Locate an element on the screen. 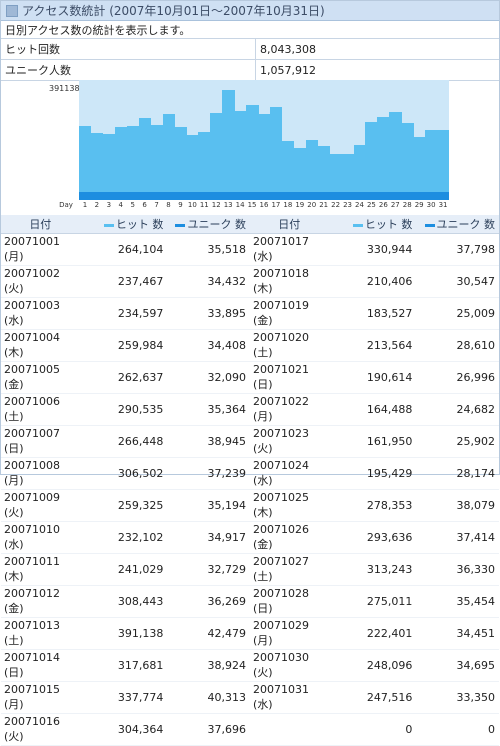 The image size is (500, 746). x-tick-label: 11 is located at coordinates (204, 205).